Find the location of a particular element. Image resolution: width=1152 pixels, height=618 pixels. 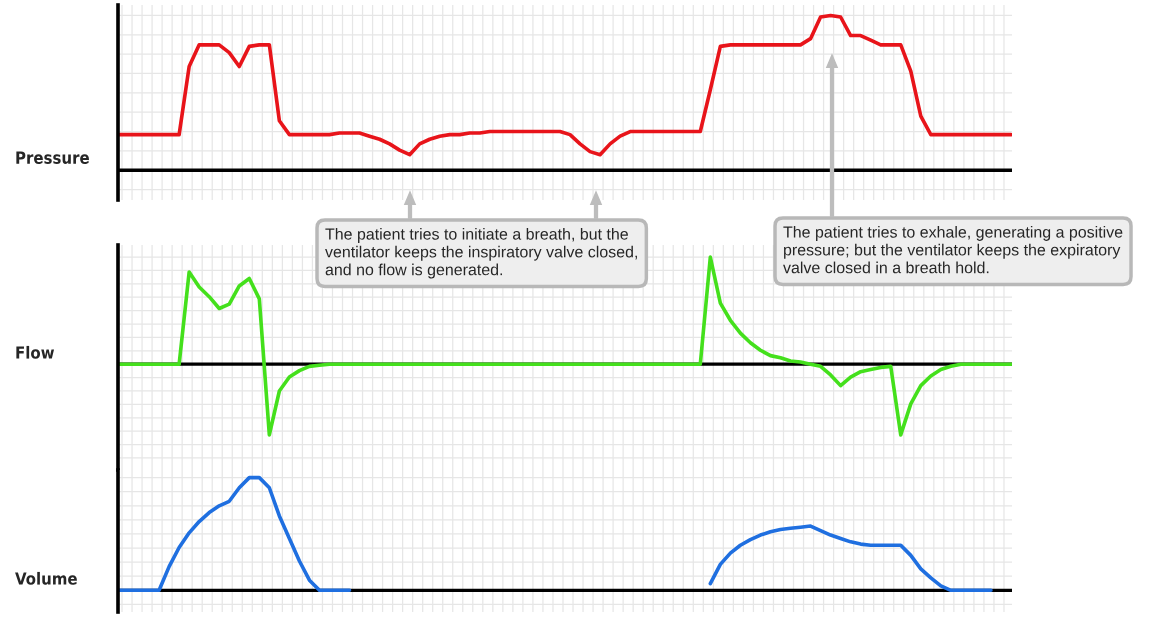

annotation: The patient tries to exhale, generating a positive pressure; but the ventilator keeps the expiratory valve closed in a breath hold. is located at coordinates (953, 250).